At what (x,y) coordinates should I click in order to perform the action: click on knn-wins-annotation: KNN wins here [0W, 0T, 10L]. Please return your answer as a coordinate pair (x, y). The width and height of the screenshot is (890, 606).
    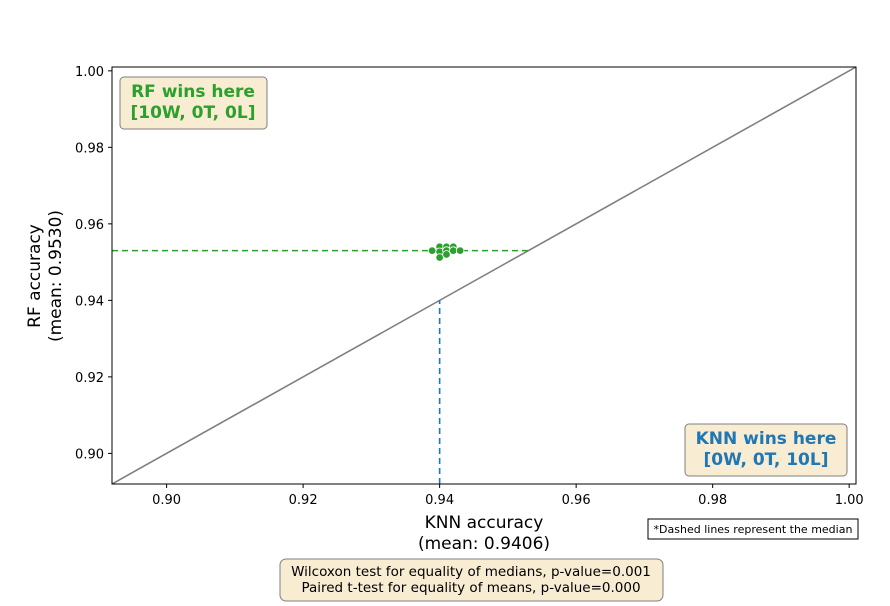
    Looking at the image, I should click on (766, 450).